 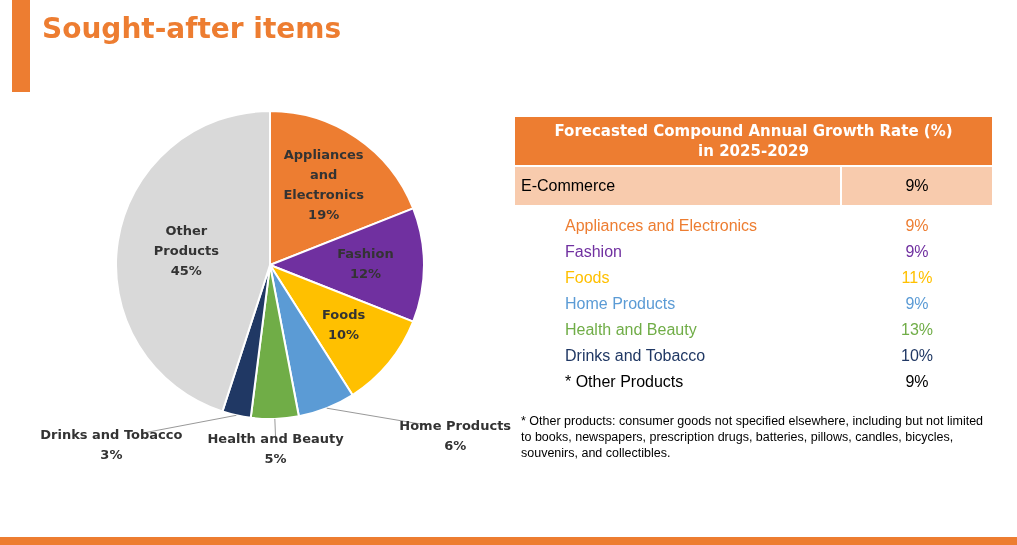 What do you see at coordinates (631, 330) in the screenshot?
I see `category-label: Health and Beauty` at bounding box center [631, 330].